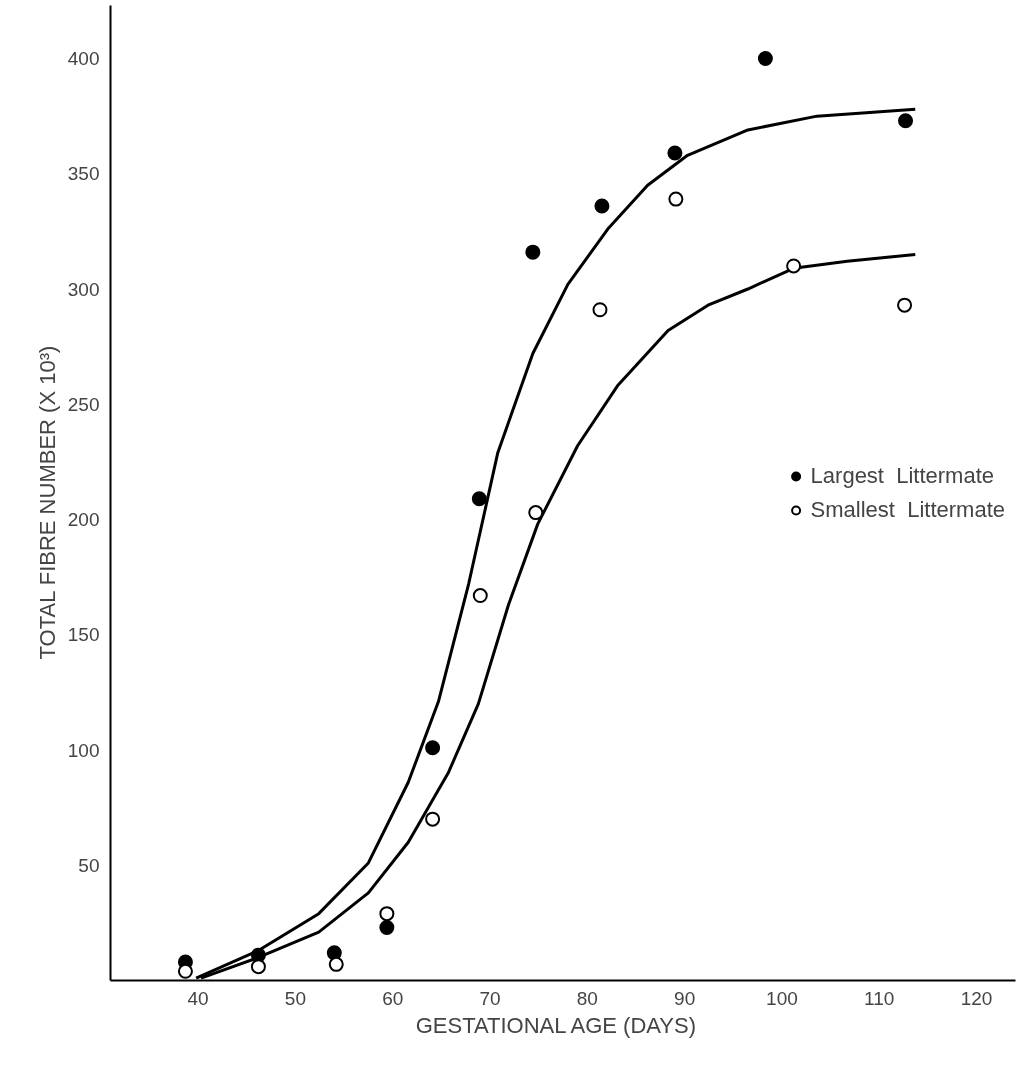 This screenshot has width=1030, height=1082. I want to click on y-tick-label: 200, so click(83, 520).